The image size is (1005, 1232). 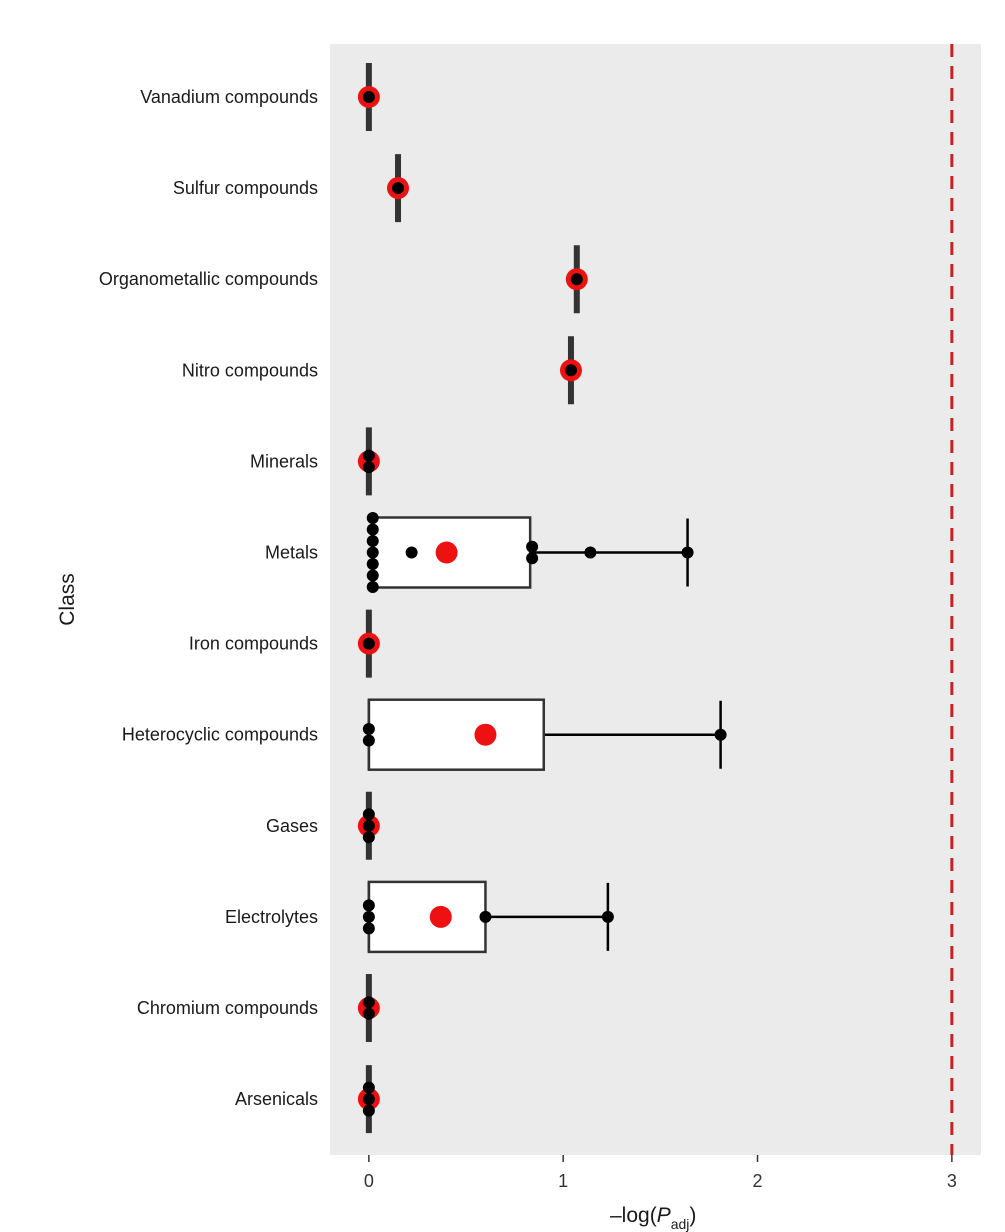 I want to click on category-label: Organometallic compounds, so click(x=208, y=279).